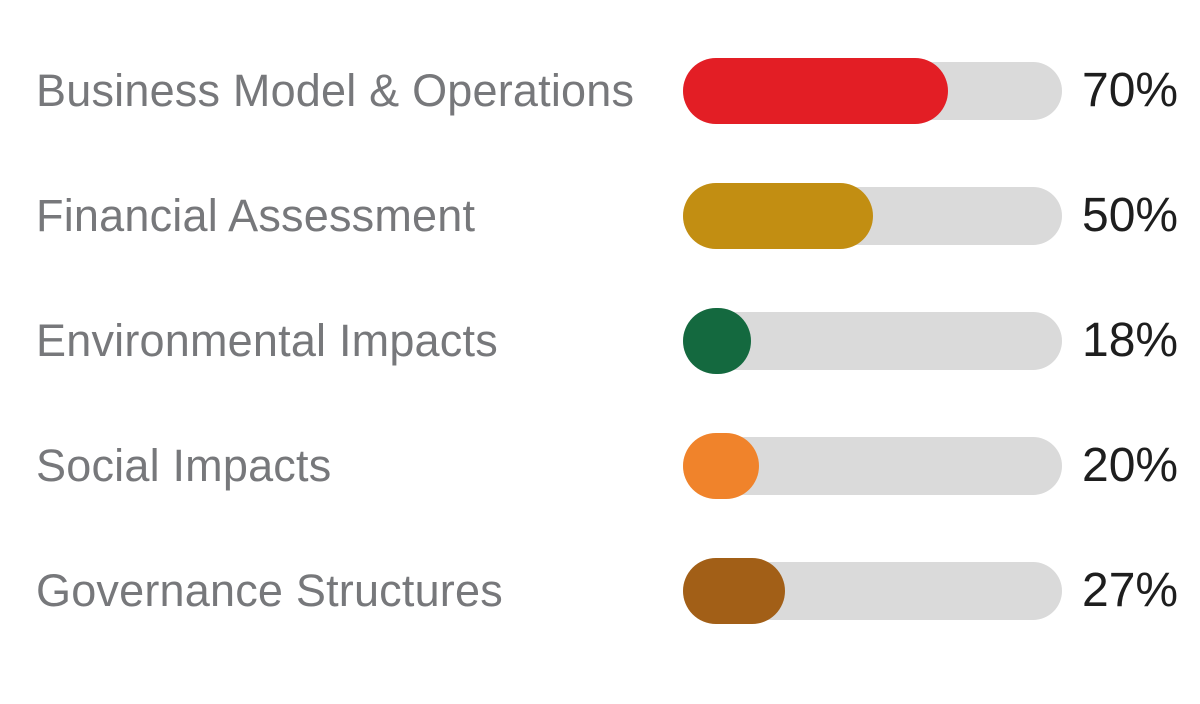 The height and width of the screenshot is (704, 1200). What do you see at coordinates (1130, 340) in the screenshot?
I see `percent-value: 18%` at bounding box center [1130, 340].